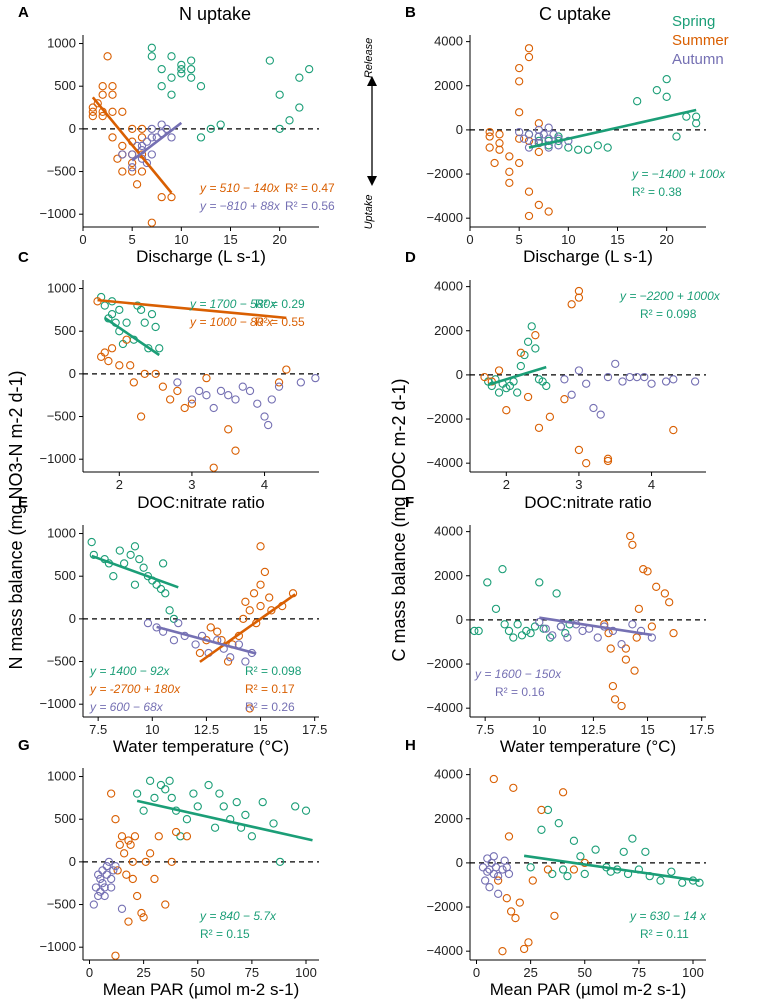 This screenshot has width=765, height=1008. What do you see at coordinates (215, 14) in the screenshot?
I see `title-n-uptake: N uptake` at bounding box center [215, 14].